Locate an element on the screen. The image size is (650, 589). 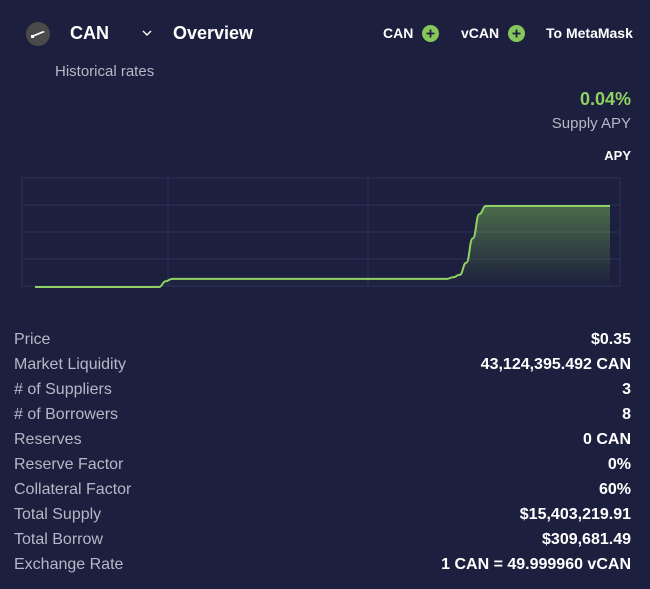
stat-value: 43,124,395.492 CAN is located at coordinates (555, 364).